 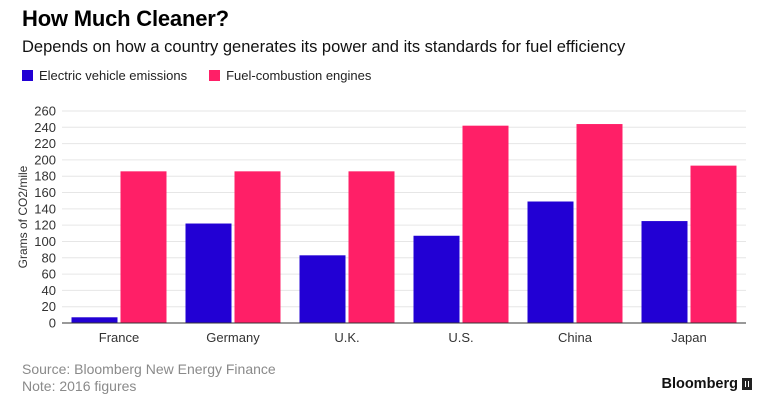 I want to click on legend-item-electric: Electric vehicle emissions, so click(x=104, y=75).